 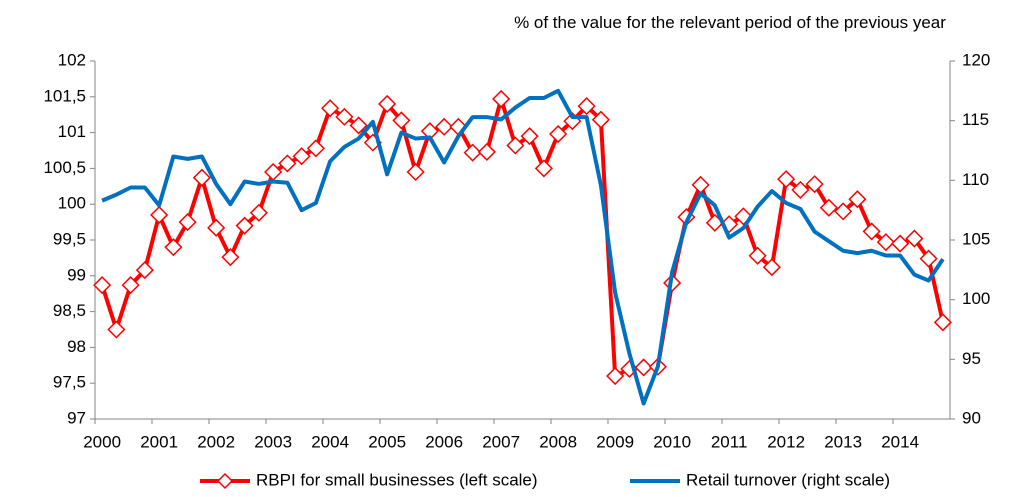 What do you see at coordinates (729, 441) in the screenshot?
I see `x-tick-label: 2011` at bounding box center [729, 441].